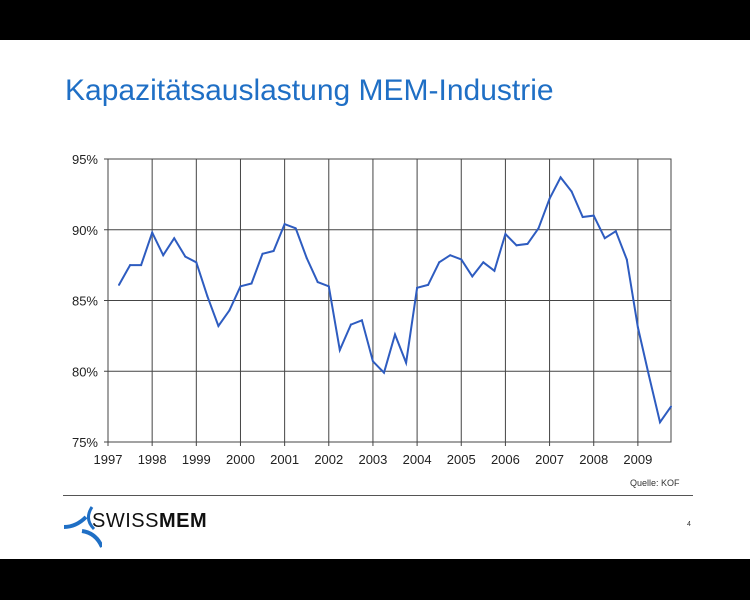  What do you see at coordinates (328, 459) in the screenshot?
I see `x-tick-label: 2002` at bounding box center [328, 459].